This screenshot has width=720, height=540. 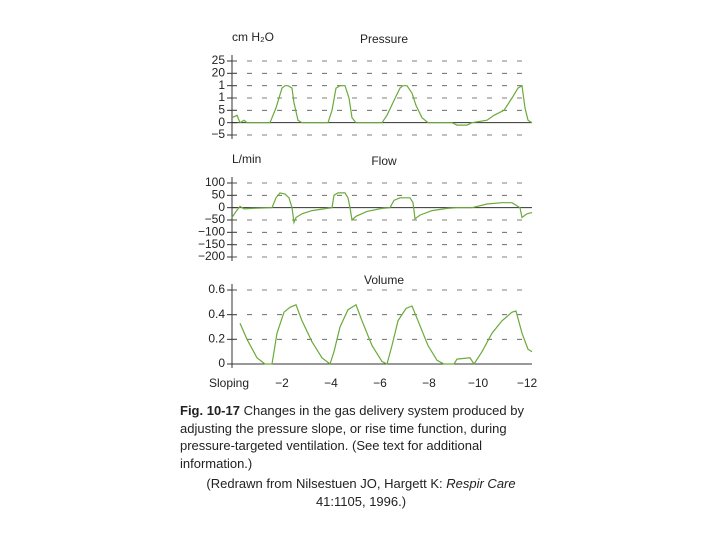 What do you see at coordinates (210, 410) in the screenshot?
I see `caption-label: Fig. 10-17` at bounding box center [210, 410].